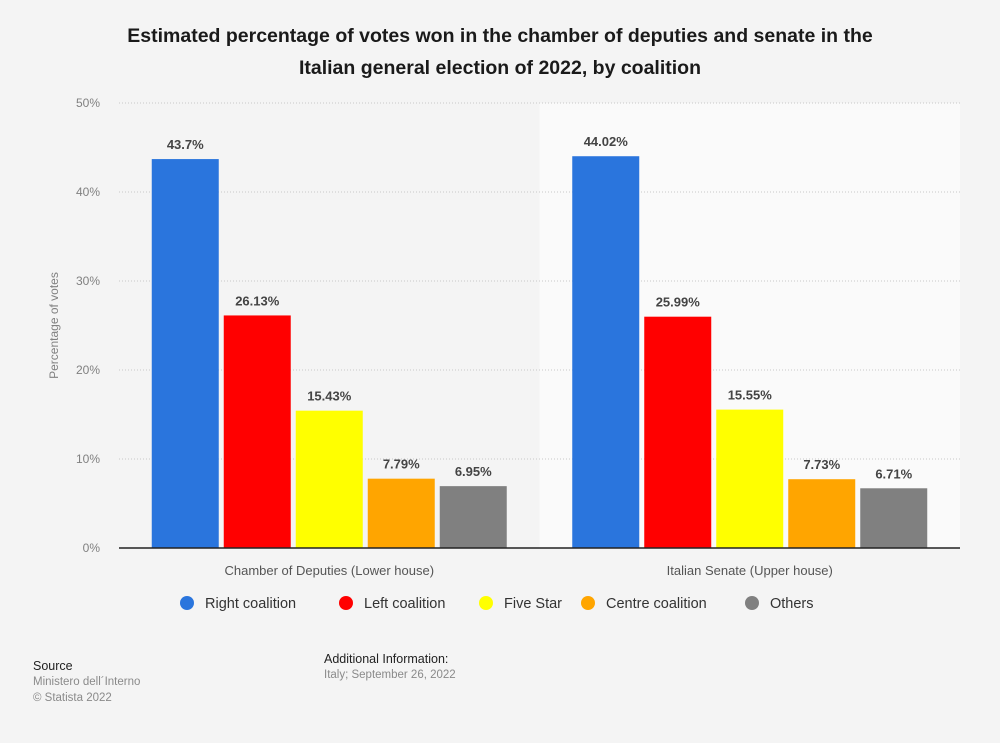  Describe the element at coordinates (54, 325) in the screenshot. I see `y-axis-label: Percentage of votes` at that location.